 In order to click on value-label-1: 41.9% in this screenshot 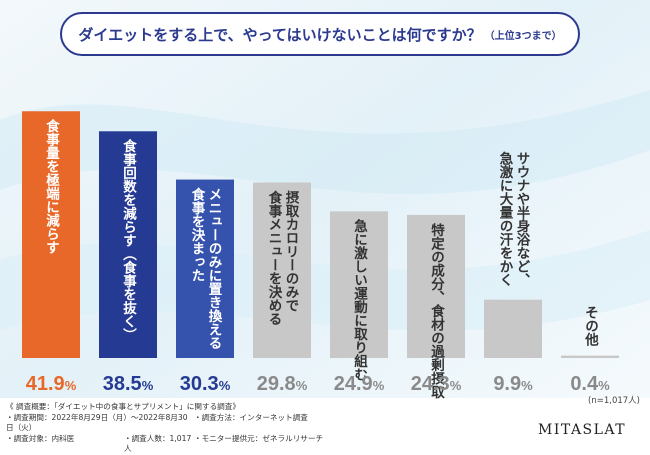, I will do `click(51, 384)`.